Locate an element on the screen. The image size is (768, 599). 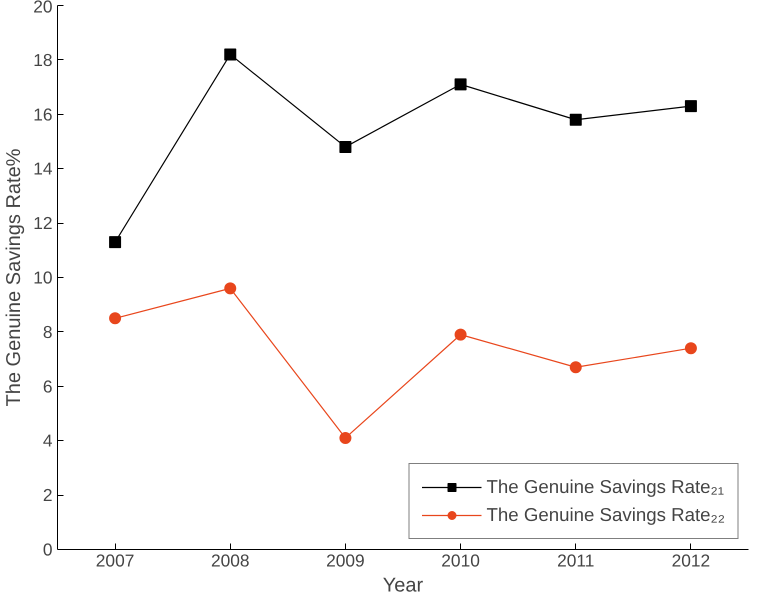
y-tick-label: 10 is located at coordinates (43, 278).